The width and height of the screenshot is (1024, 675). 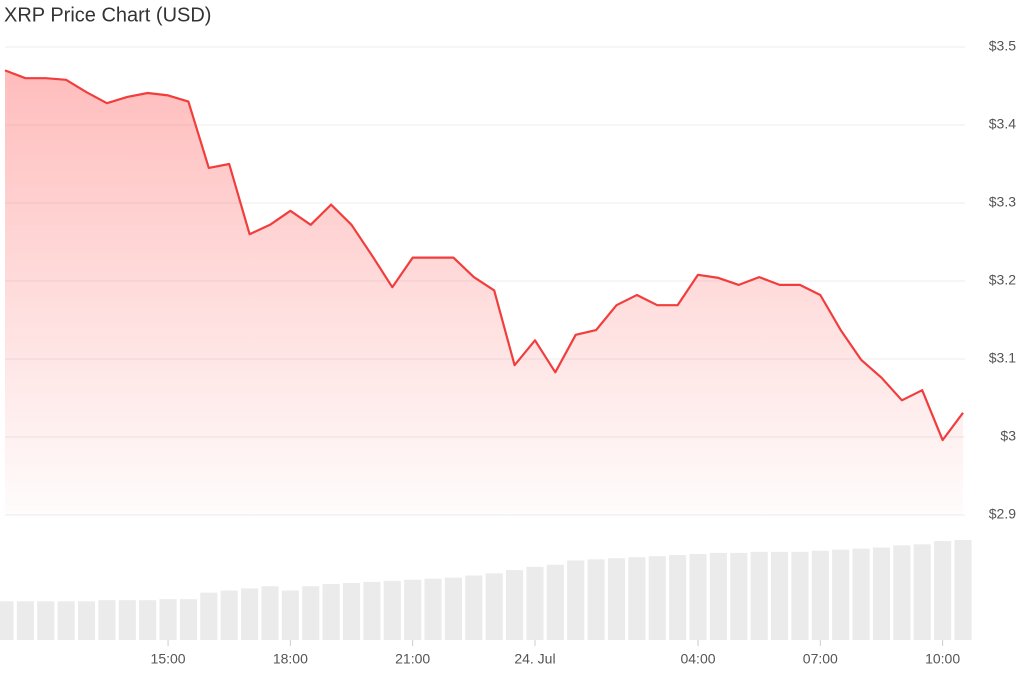 I want to click on y-tick-label: $3.3, so click(x=1002, y=202).